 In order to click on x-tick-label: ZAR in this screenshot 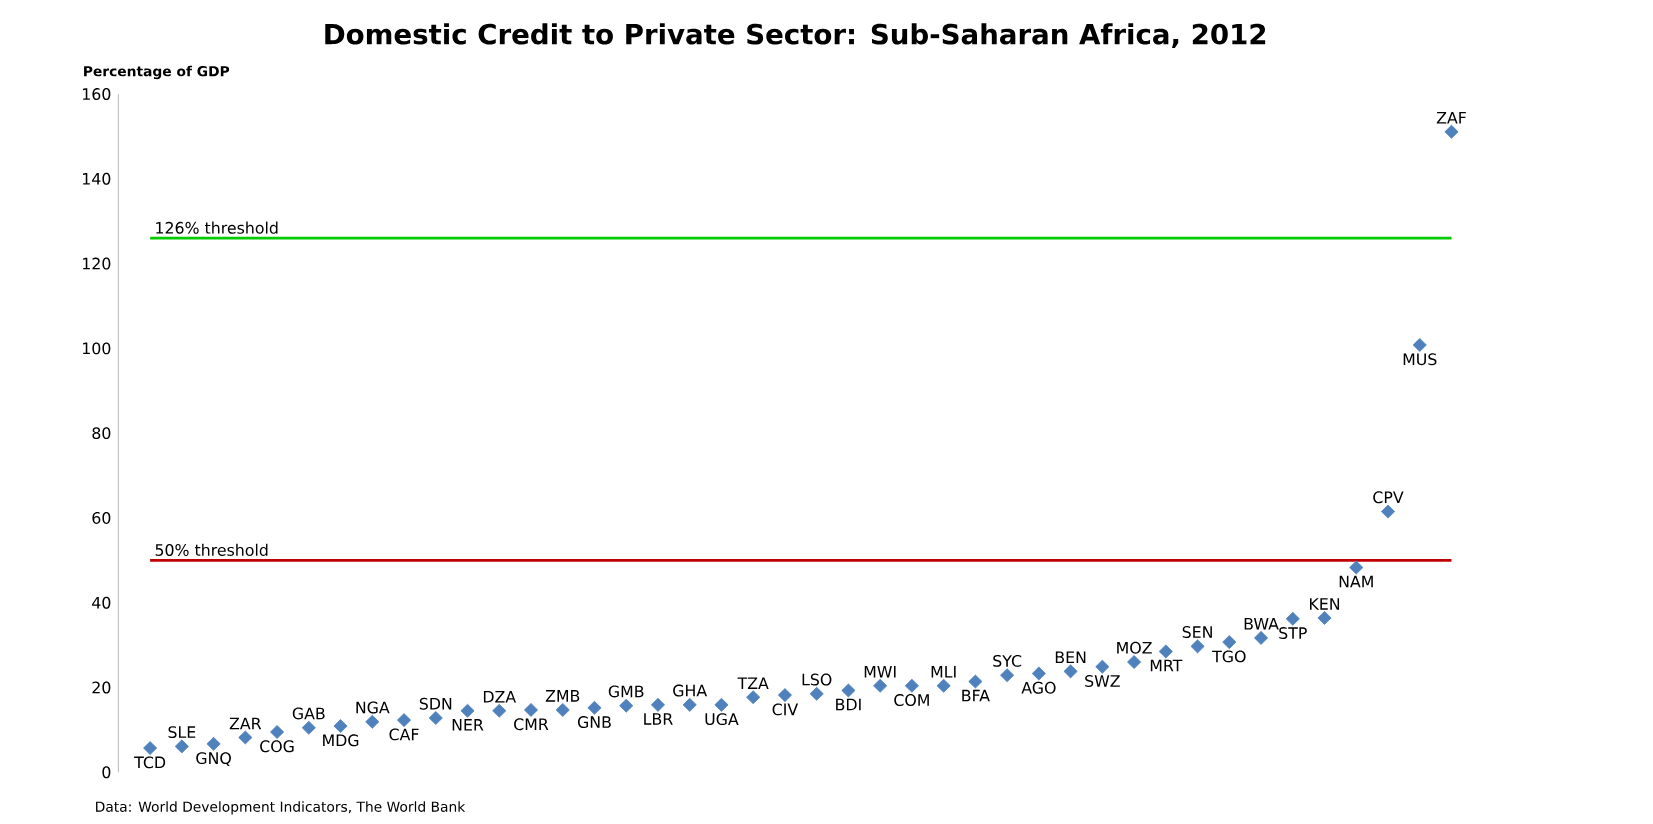, I will do `click(245, 723)`.